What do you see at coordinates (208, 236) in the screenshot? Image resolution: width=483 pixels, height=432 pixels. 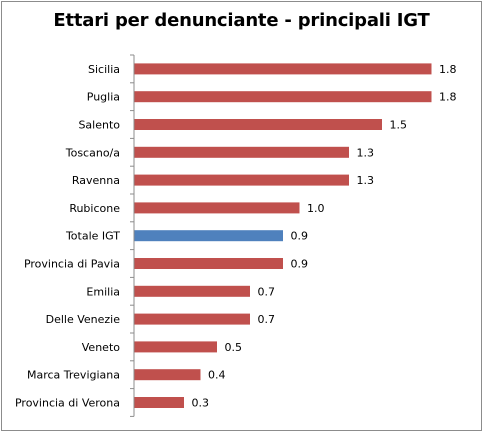 I see `bar-totale-igt` at bounding box center [208, 236].